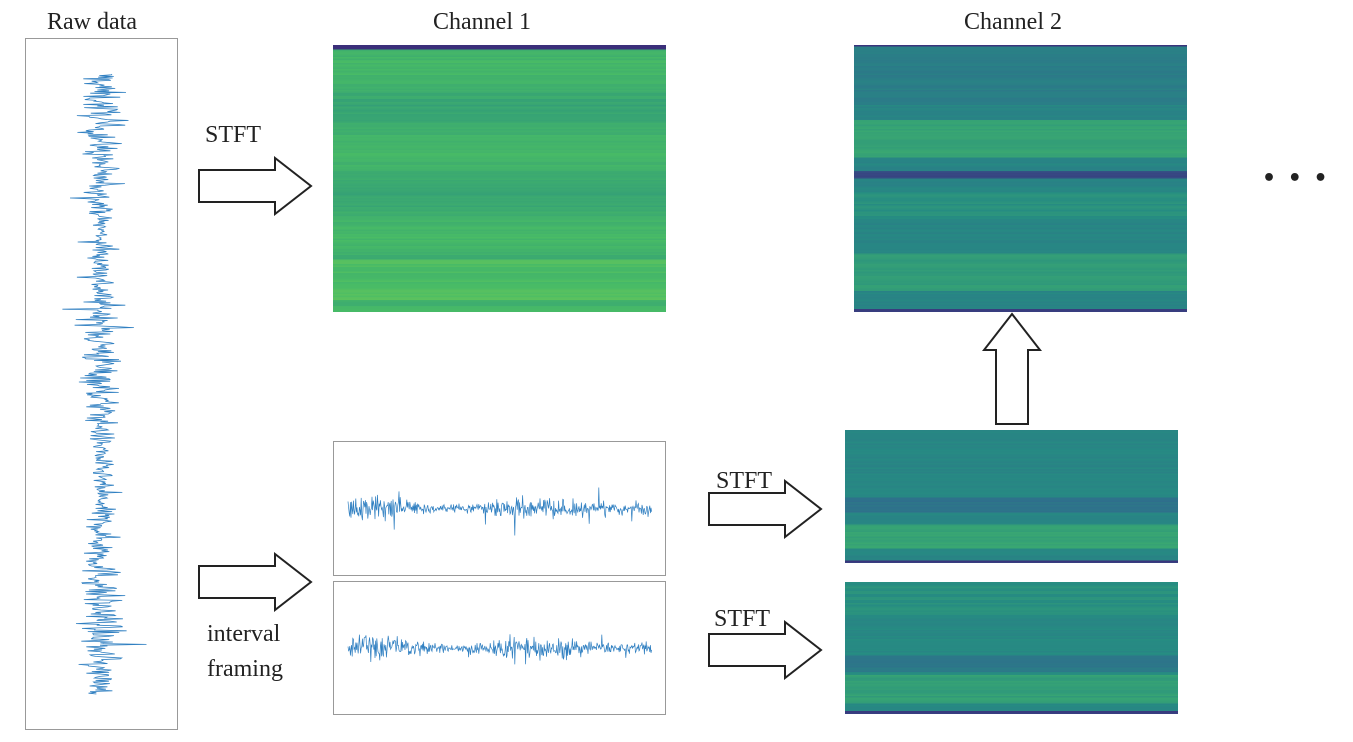 This screenshot has height=742, width=1353. Describe the element at coordinates (742, 619) in the screenshot. I see `stft-label-frame-2: STFT` at that location.